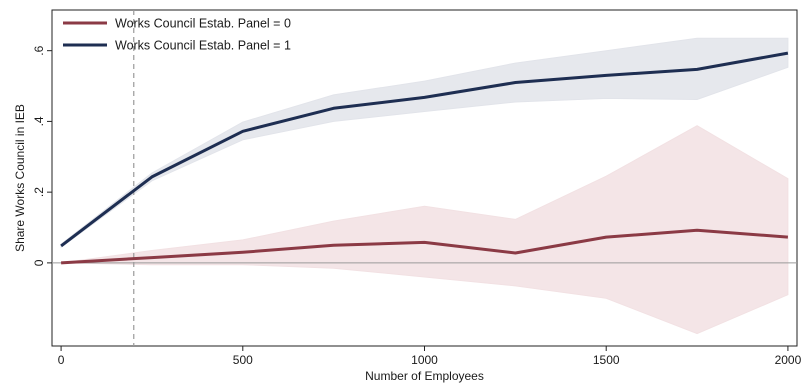 The width and height of the screenshot is (806, 385). I want to click on legend-label-series-1: Works Council Estab. Panel = 1, so click(203, 46).